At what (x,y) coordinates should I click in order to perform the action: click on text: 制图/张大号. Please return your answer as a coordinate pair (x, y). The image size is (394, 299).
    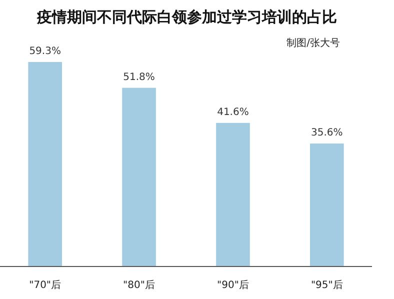
    Looking at the image, I should click on (313, 43).